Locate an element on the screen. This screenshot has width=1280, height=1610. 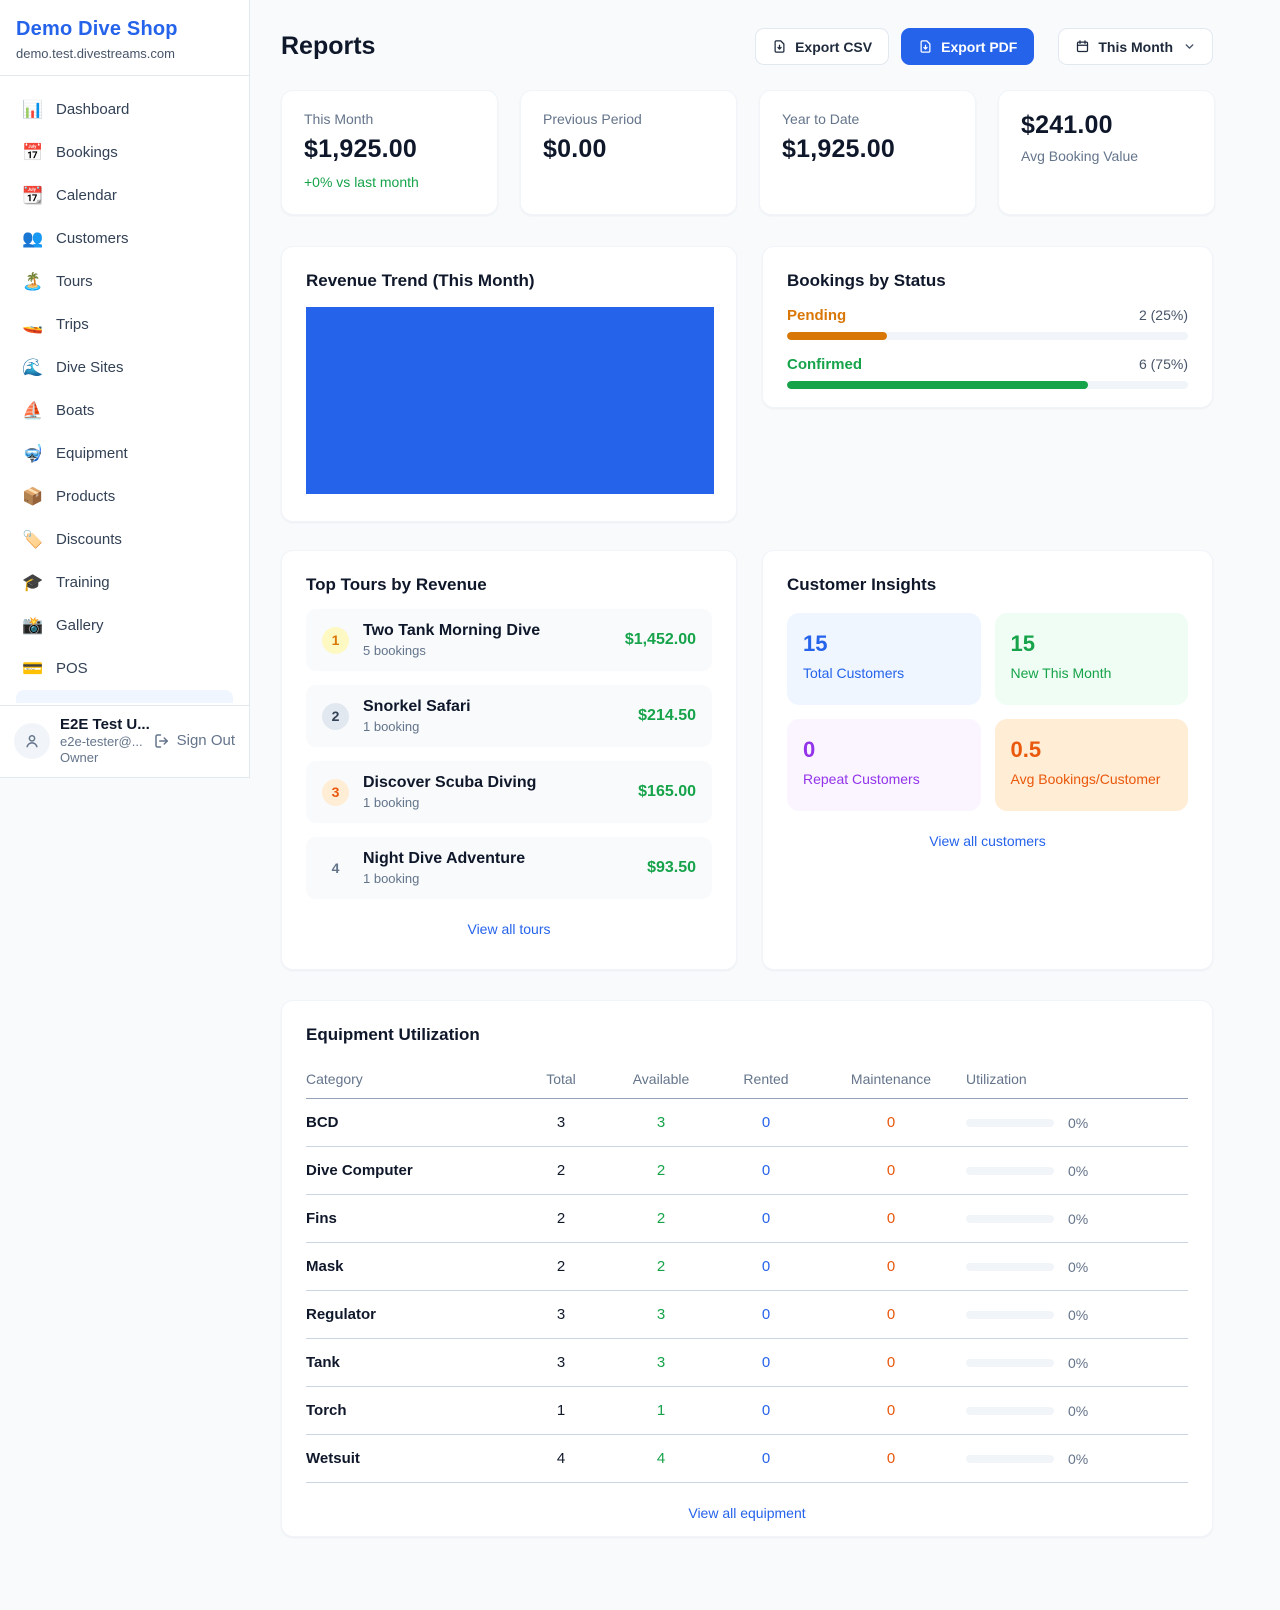
sidebar-item-bookings: 📅 Bookings is located at coordinates (124, 152).